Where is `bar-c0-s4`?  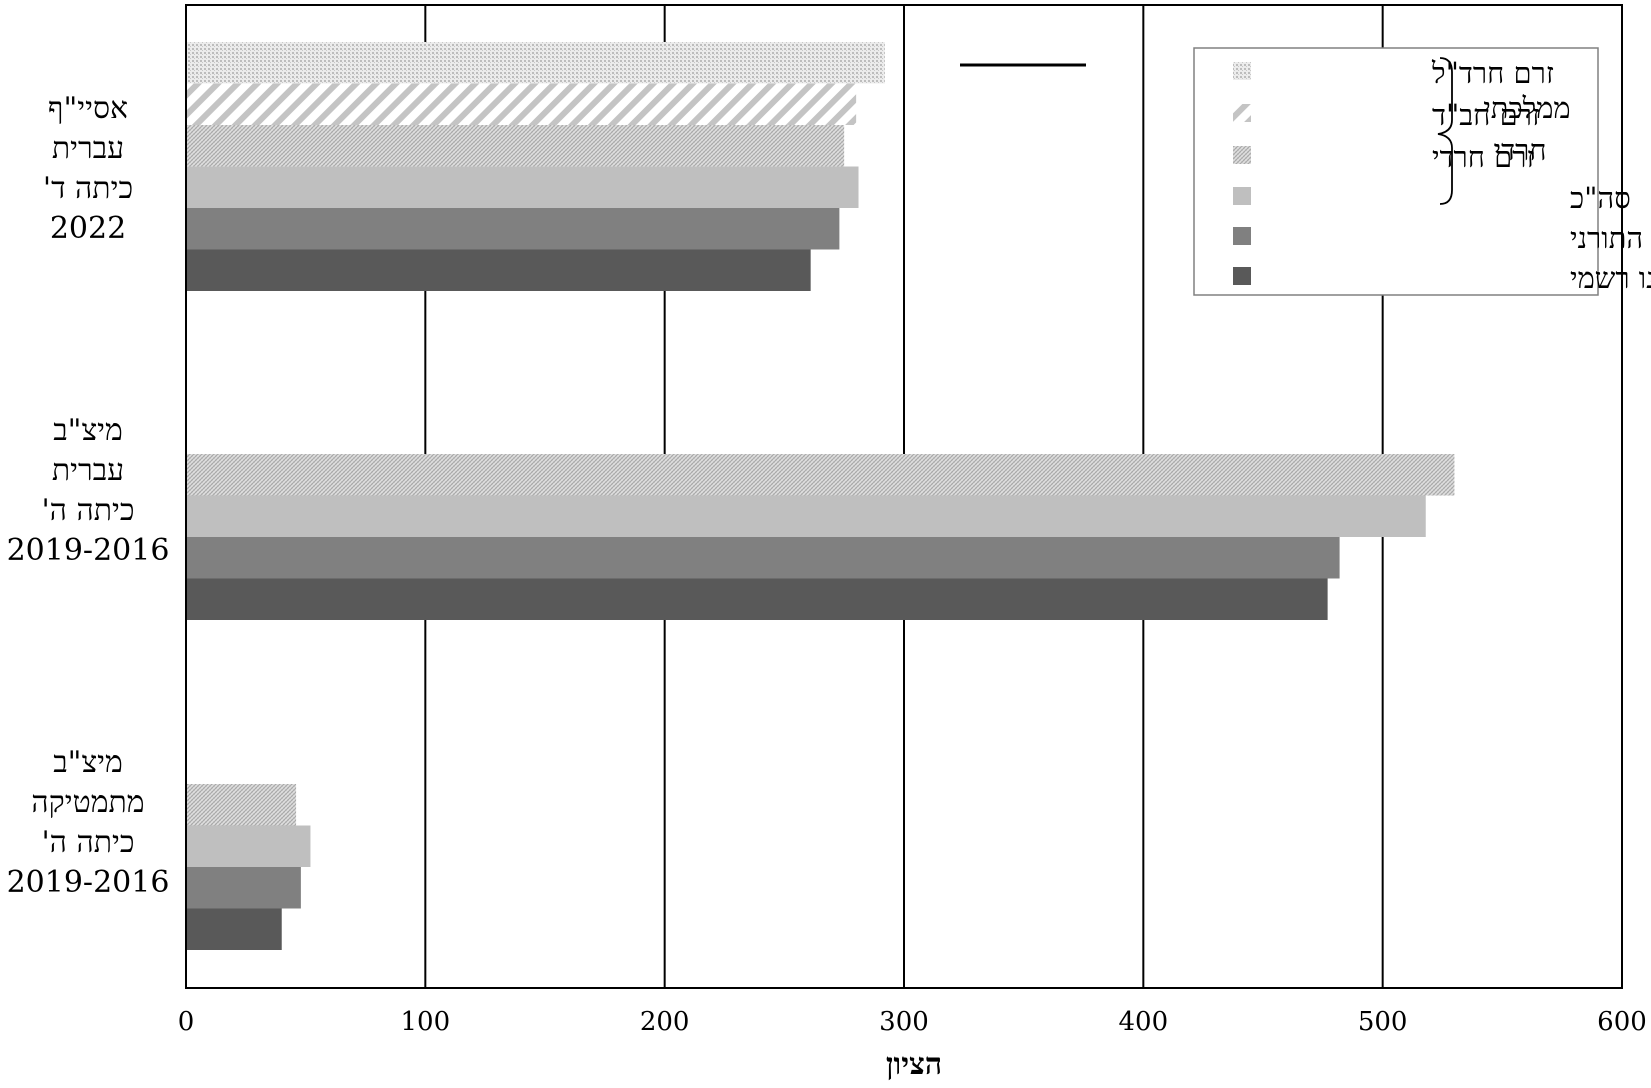
bar-c0-s4 is located at coordinates (513, 229).